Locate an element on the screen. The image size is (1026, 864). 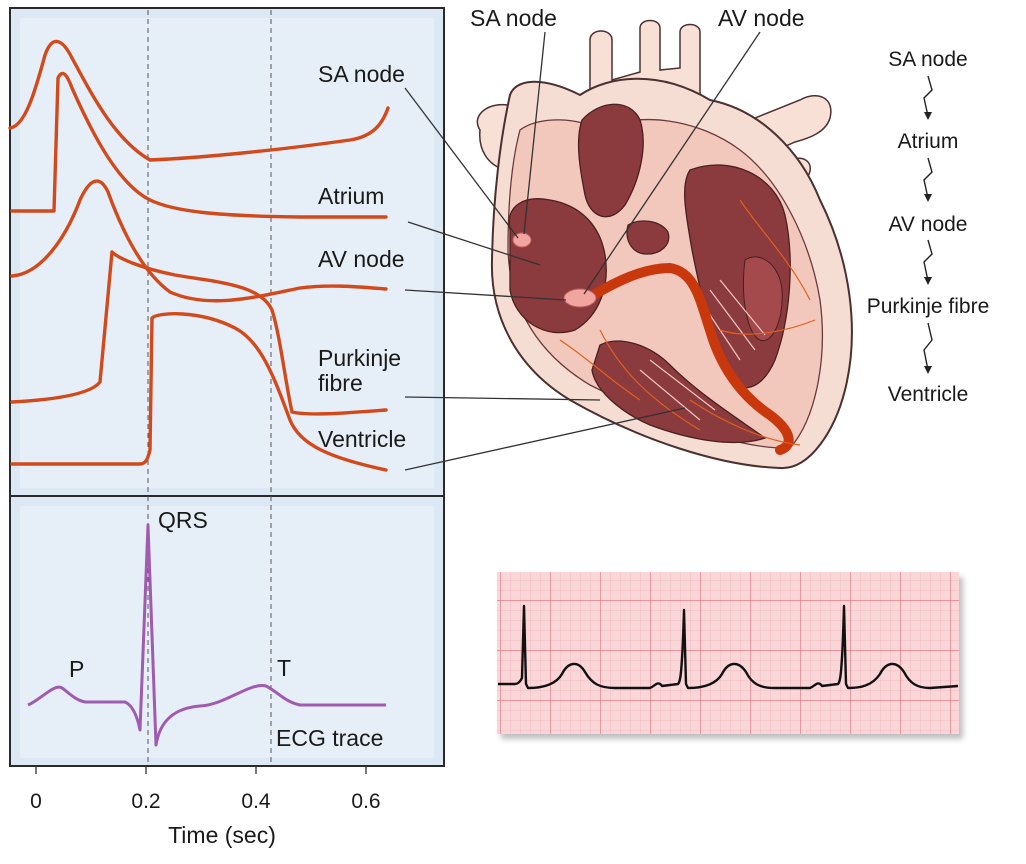
x-axis-title: Time (sec) is located at coordinates (222, 835).